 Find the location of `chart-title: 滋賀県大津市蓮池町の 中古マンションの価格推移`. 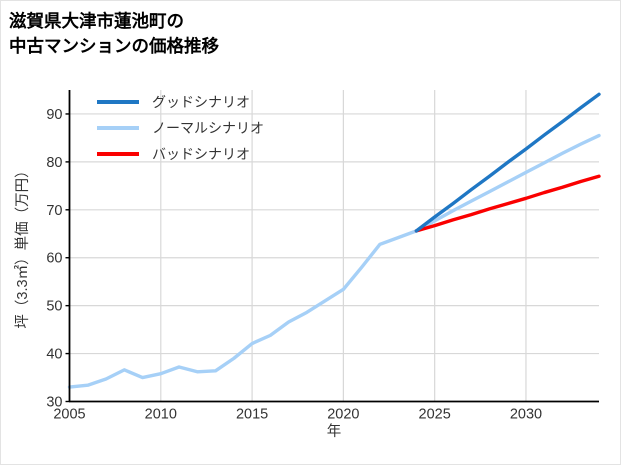

chart-title: 滋賀県大津市蓮池町の 中古マンションの価格推移 is located at coordinates (114, 34).